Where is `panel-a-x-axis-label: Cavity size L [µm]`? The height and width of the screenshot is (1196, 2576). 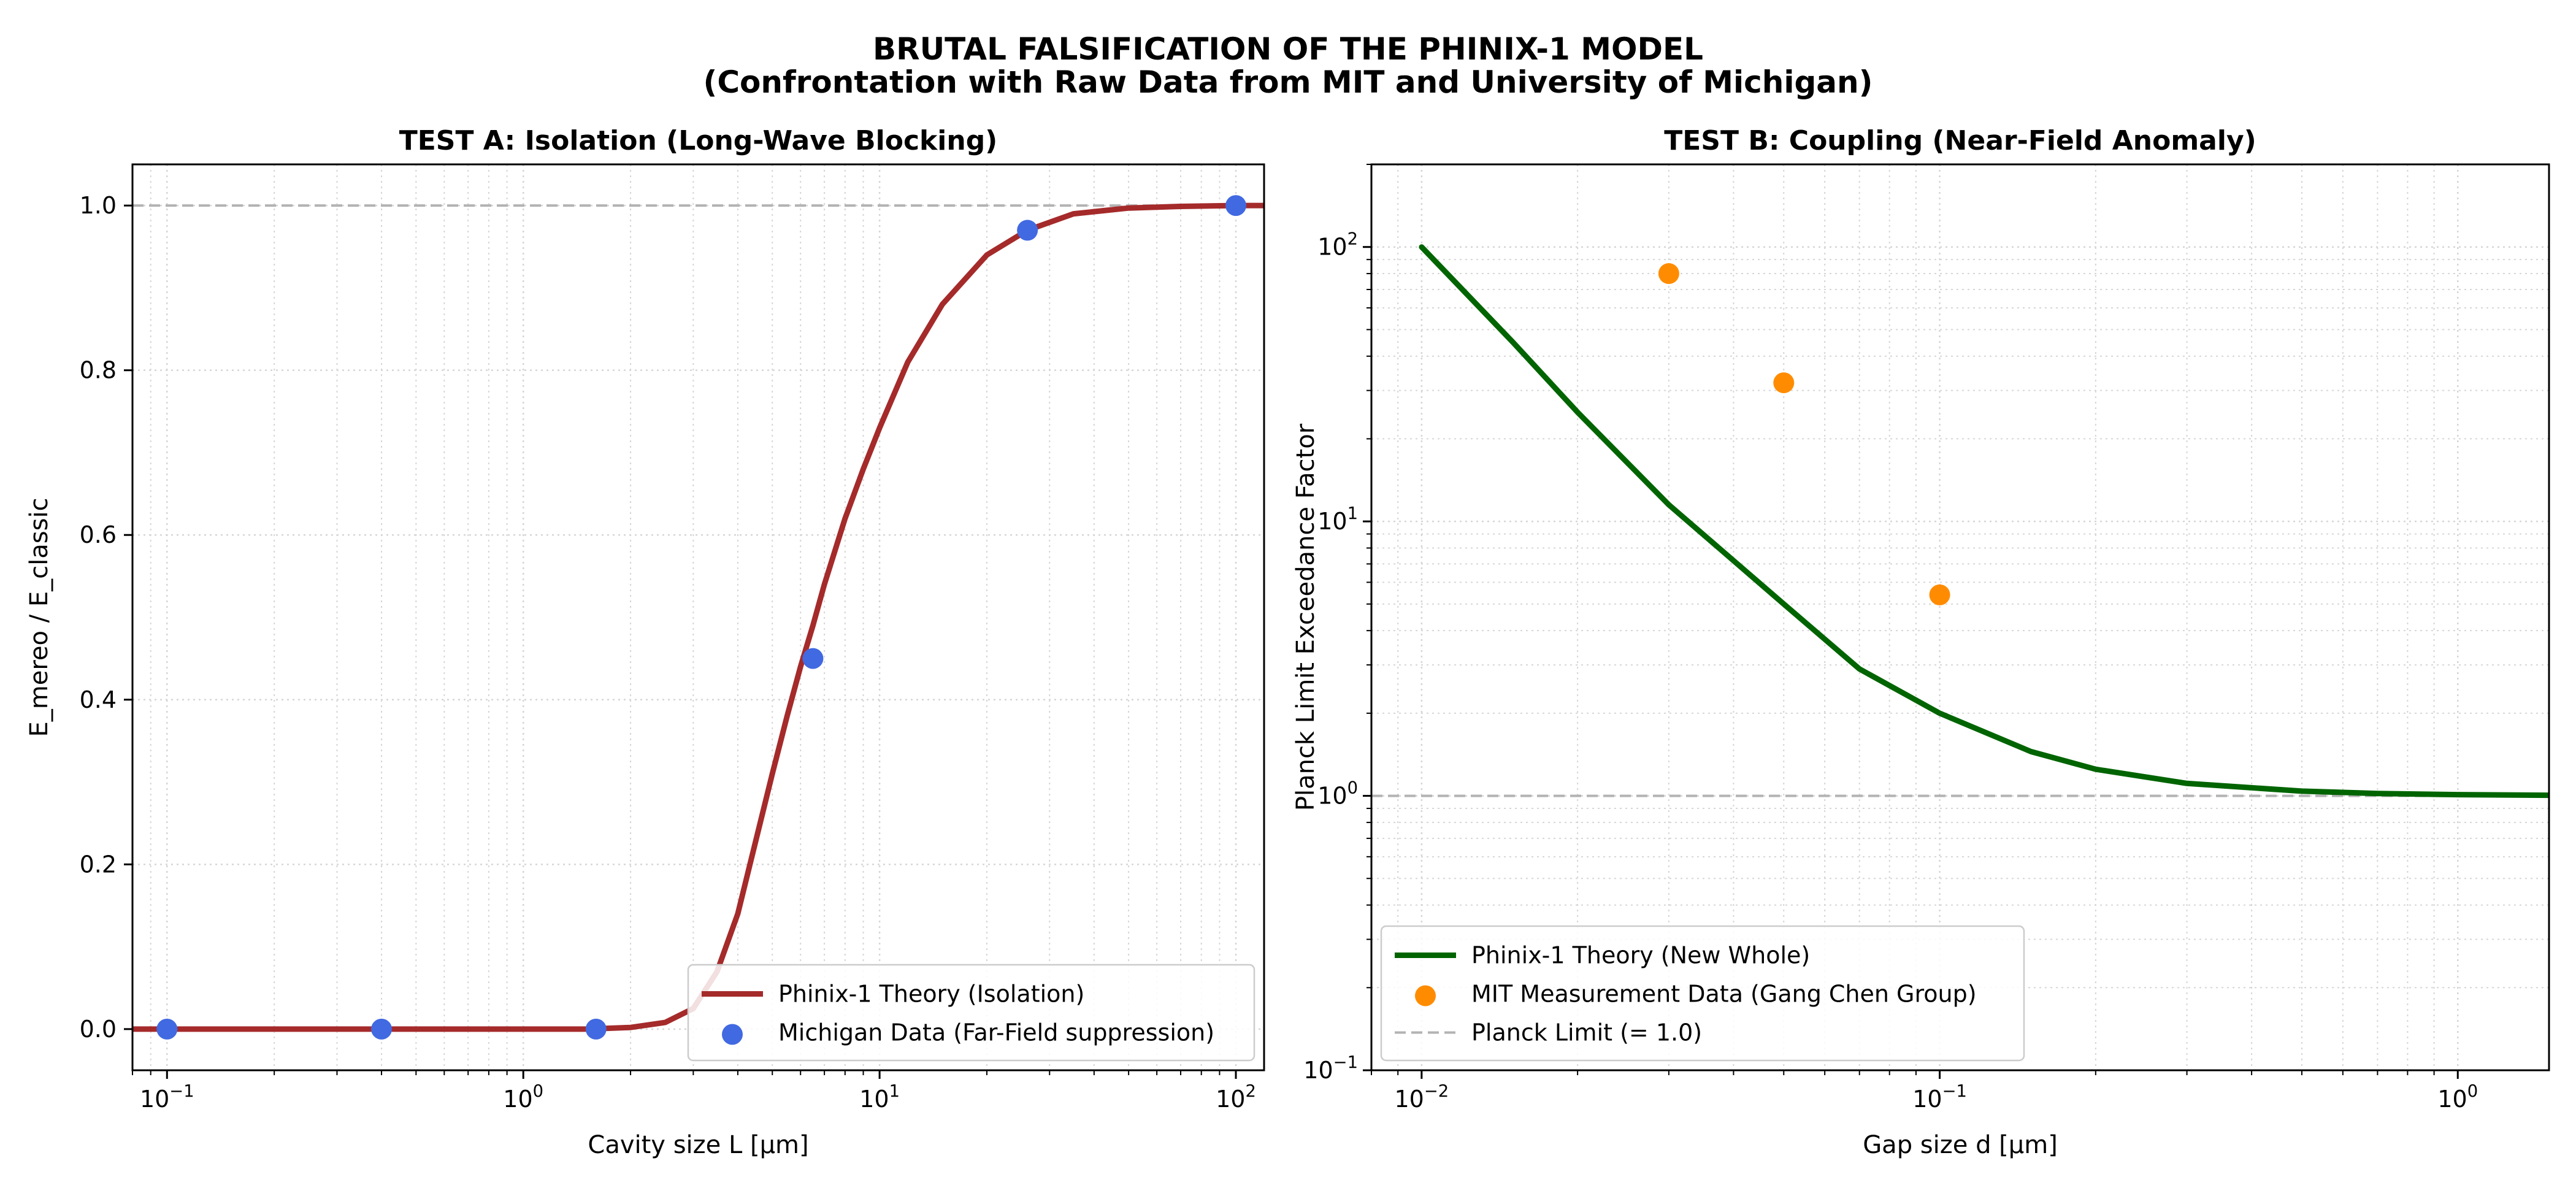 panel-a-x-axis-label: Cavity size L [µm] is located at coordinates (698, 1145).